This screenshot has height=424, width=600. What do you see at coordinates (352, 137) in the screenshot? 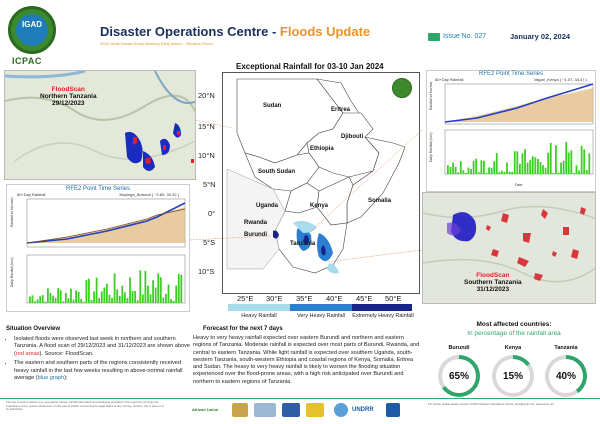
I see `country-djibouti: Djibouti` at bounding box center [352, 137].